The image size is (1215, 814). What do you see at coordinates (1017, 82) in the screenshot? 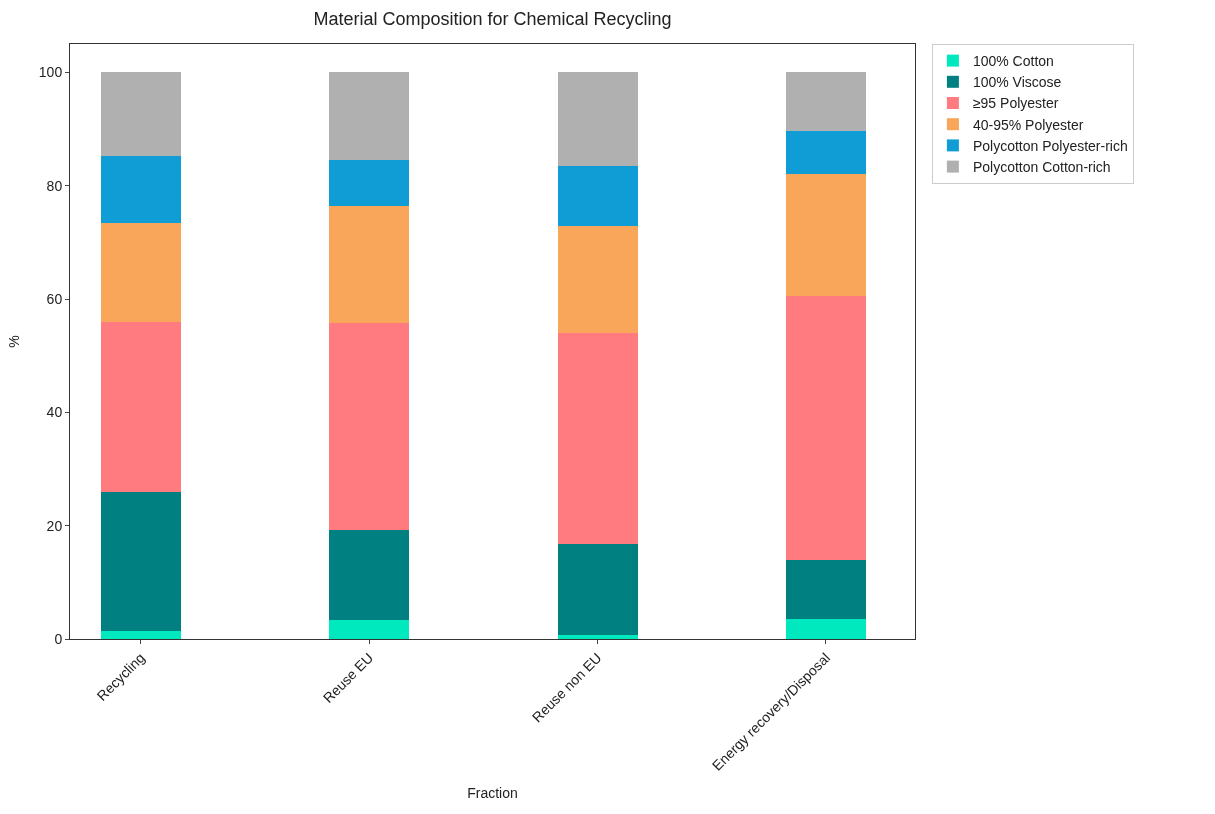
I see `legend-label: 100% Viscose` at bounding box center [1017, 82].